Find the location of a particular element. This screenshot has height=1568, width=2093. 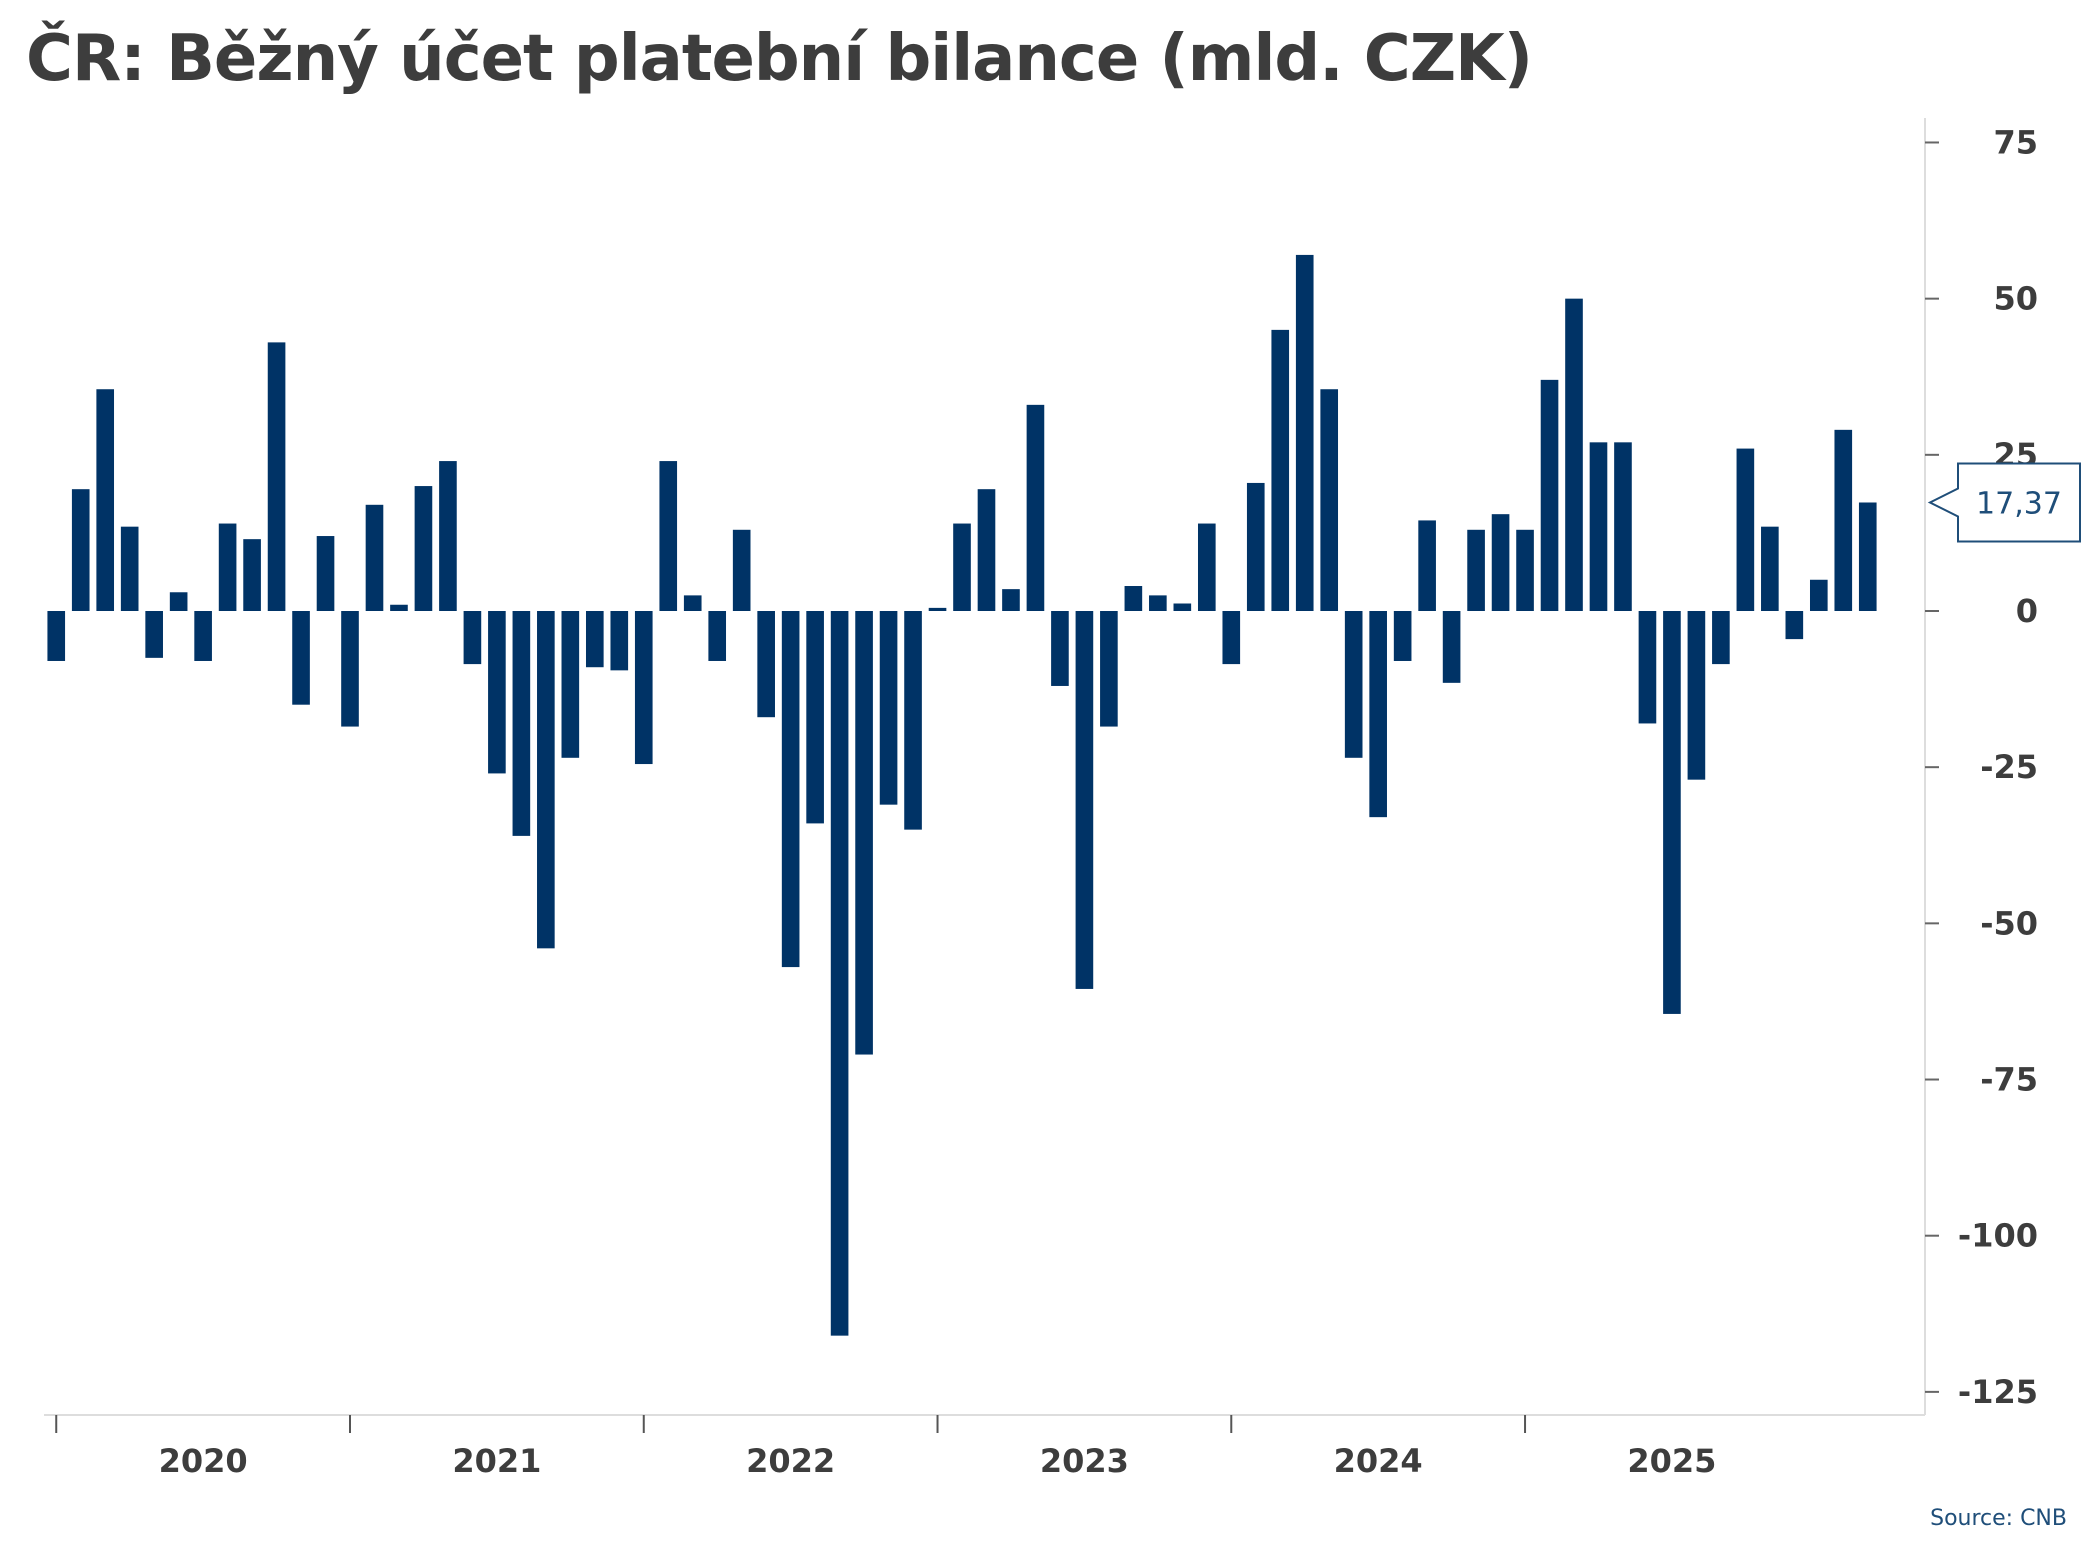

x-tick-label: 2023 is located at coordinates (1084, 1461).